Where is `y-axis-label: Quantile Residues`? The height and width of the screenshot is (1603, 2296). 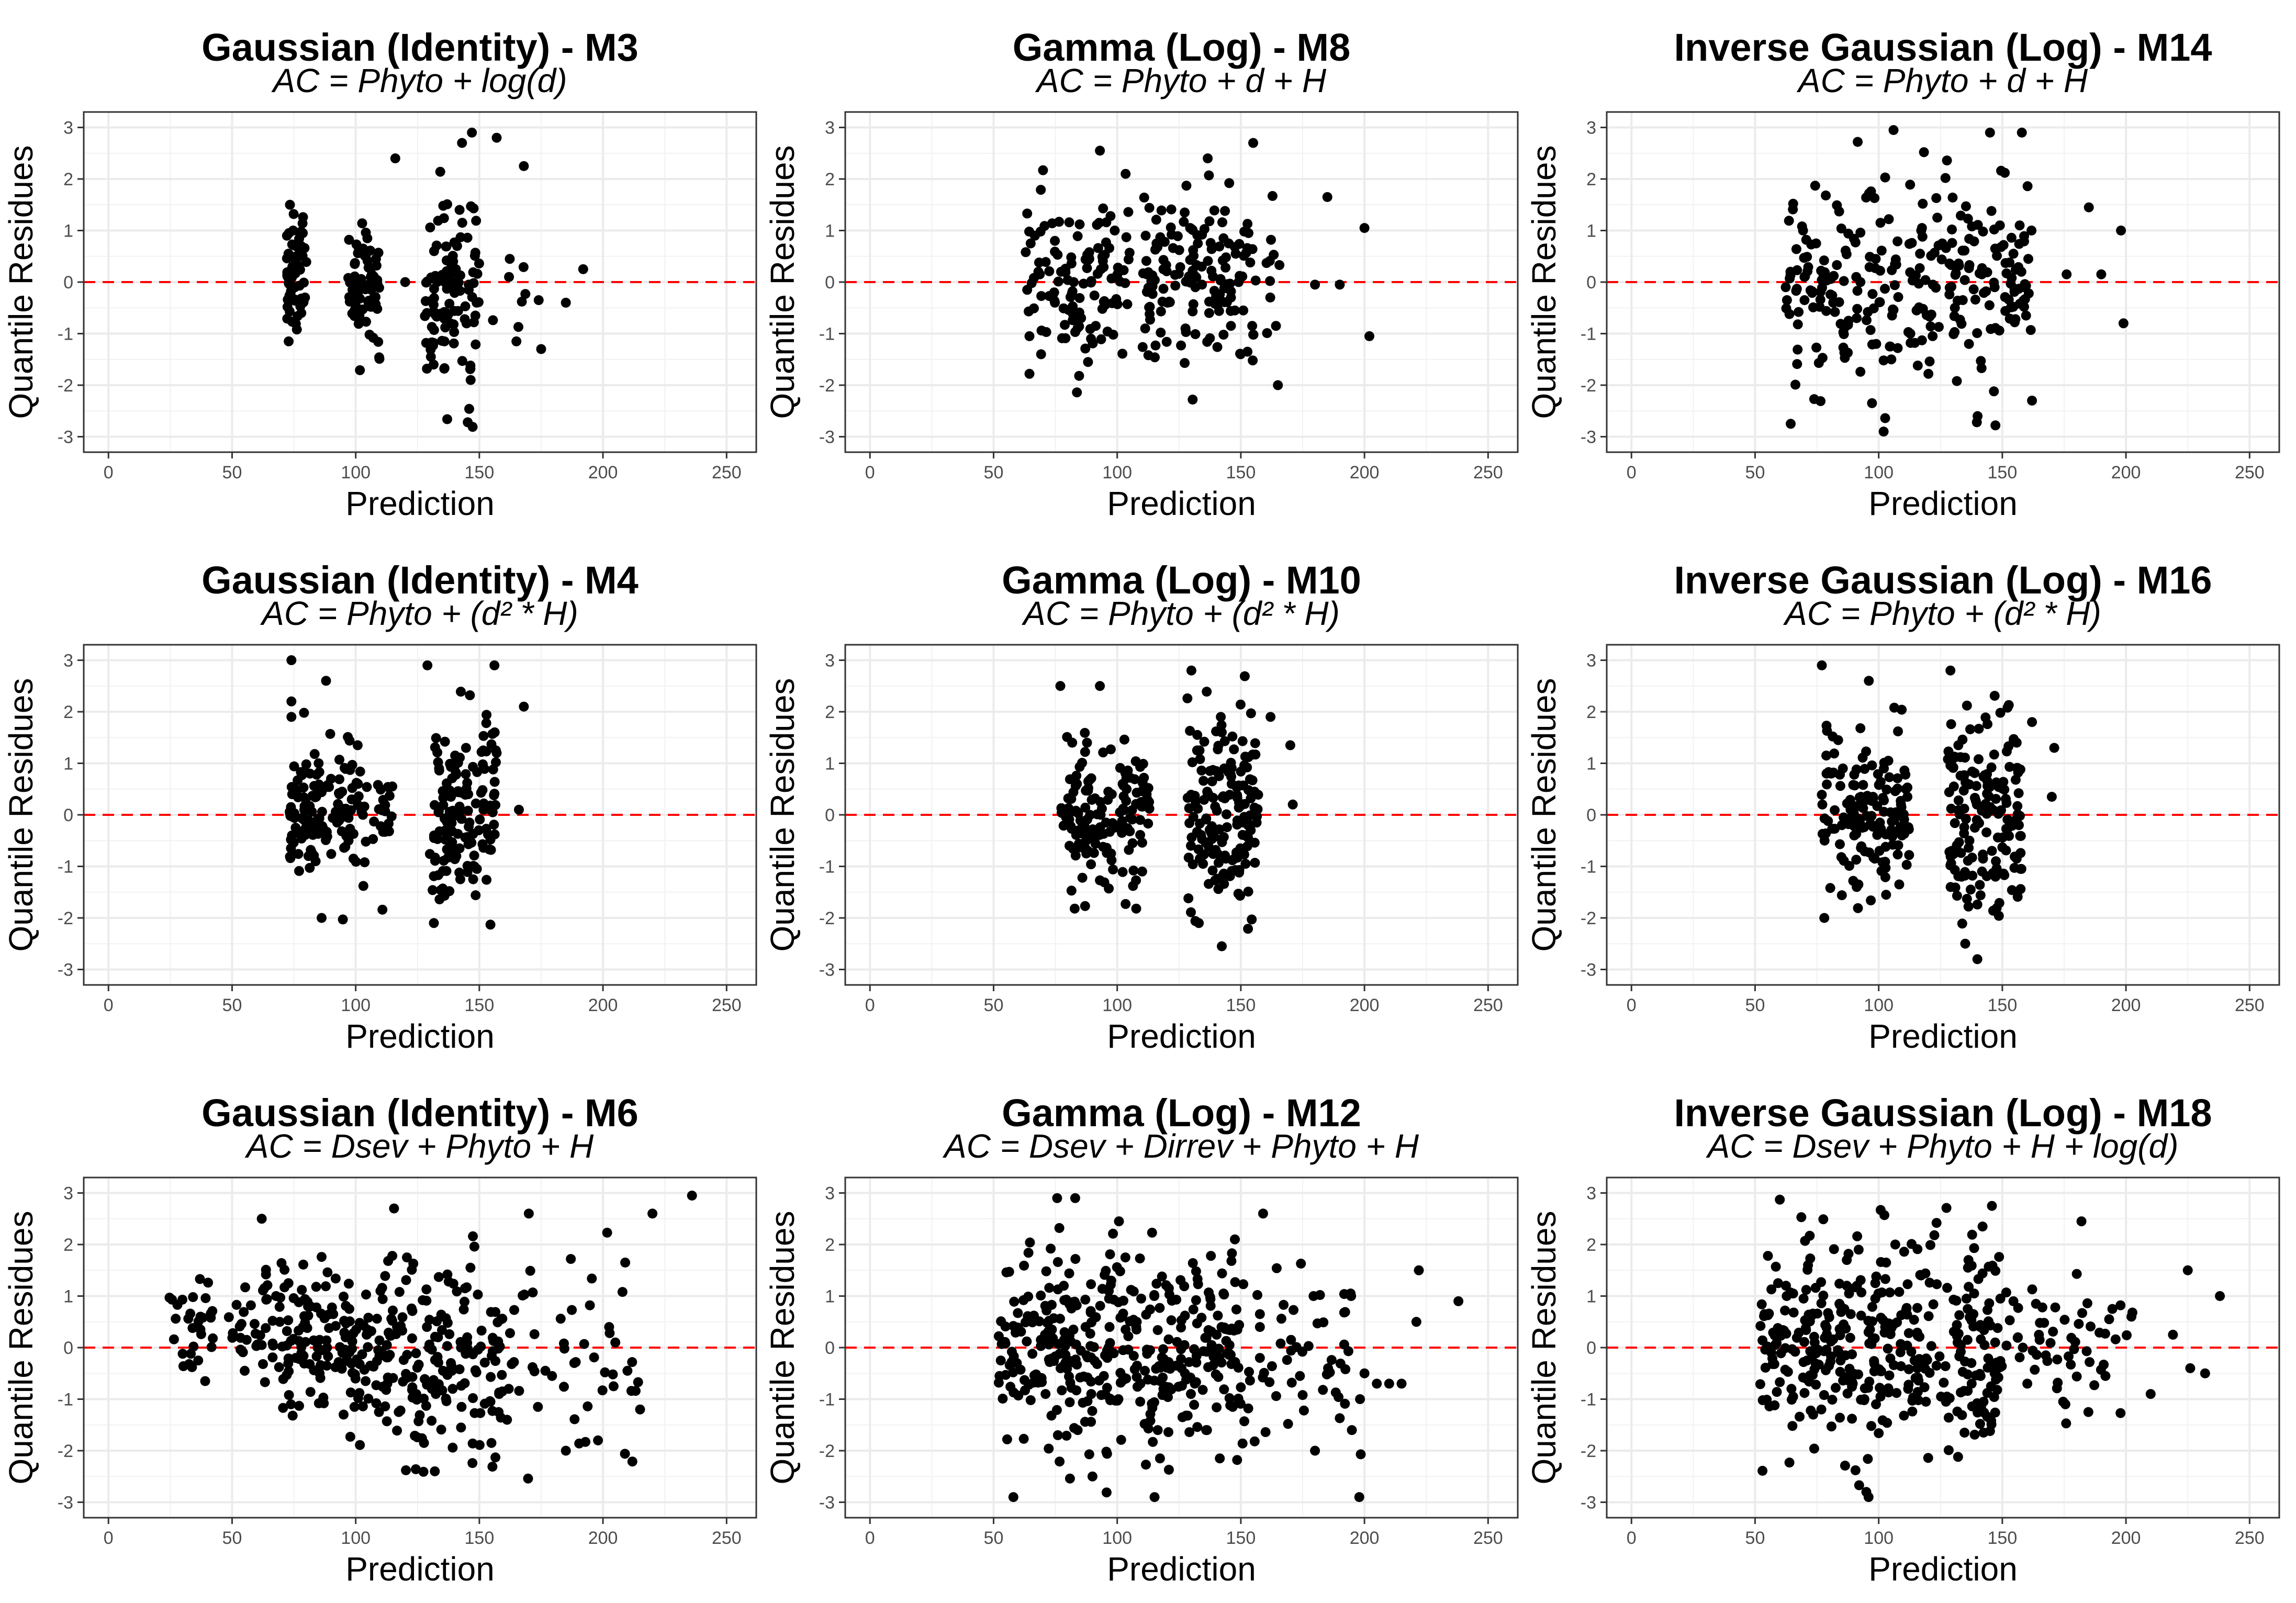
y-axis-label: Quantile Residues is located at coordinates (1544, 282).